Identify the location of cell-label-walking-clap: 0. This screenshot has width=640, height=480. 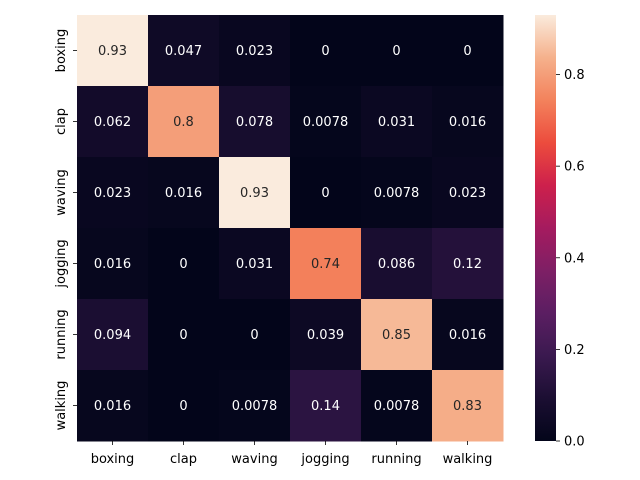
(183, 406).